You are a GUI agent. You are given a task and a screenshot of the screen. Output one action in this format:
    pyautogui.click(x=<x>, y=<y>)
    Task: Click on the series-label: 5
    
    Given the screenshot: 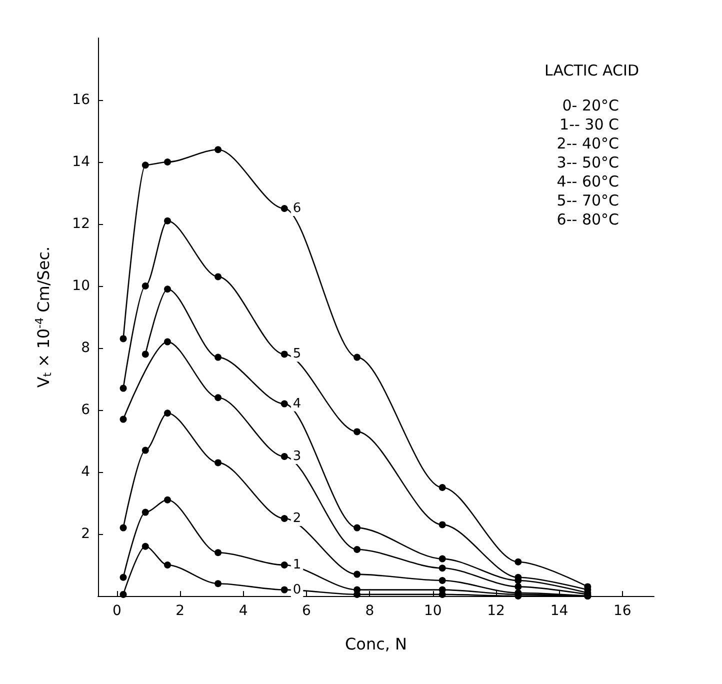 What is the action you would take?
    pyautogui.click(x=297, y=354)
    